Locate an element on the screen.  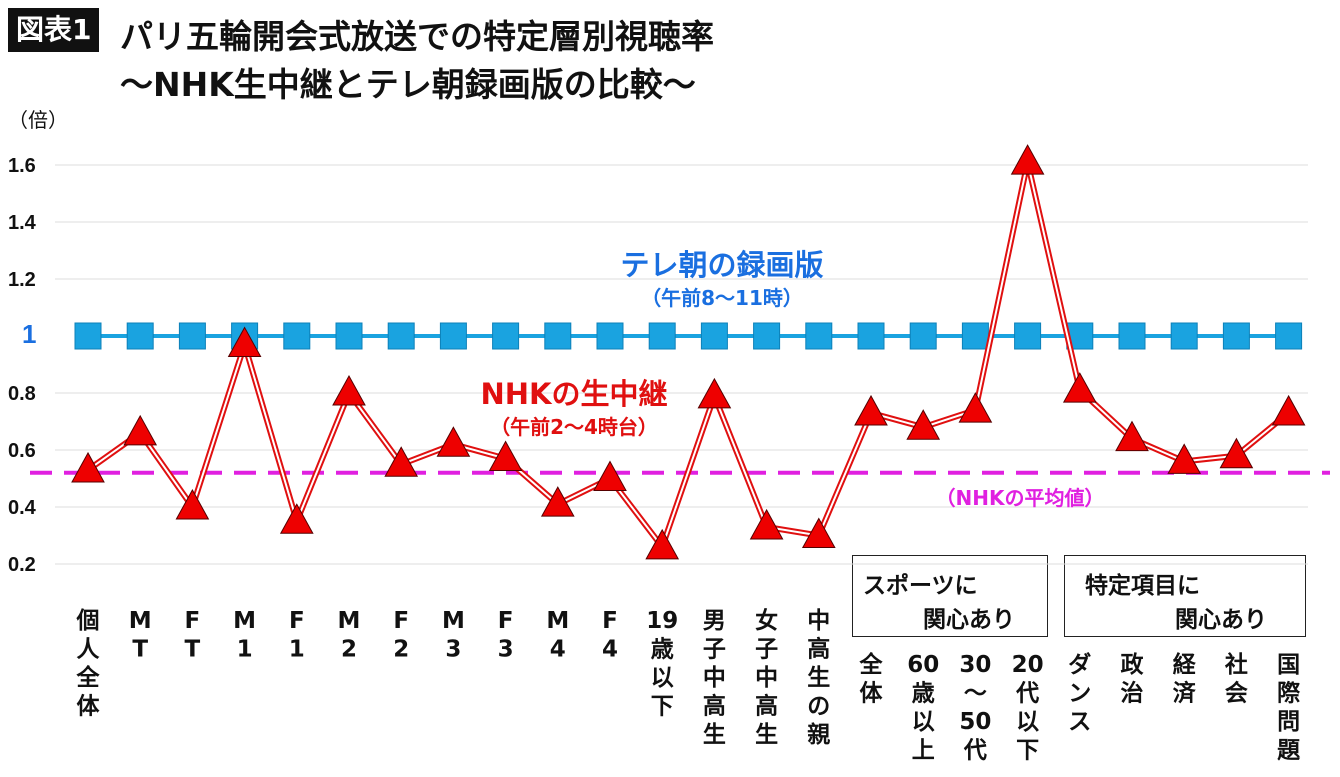
x-tick-label: 19 is located at coordinates (662, 621).